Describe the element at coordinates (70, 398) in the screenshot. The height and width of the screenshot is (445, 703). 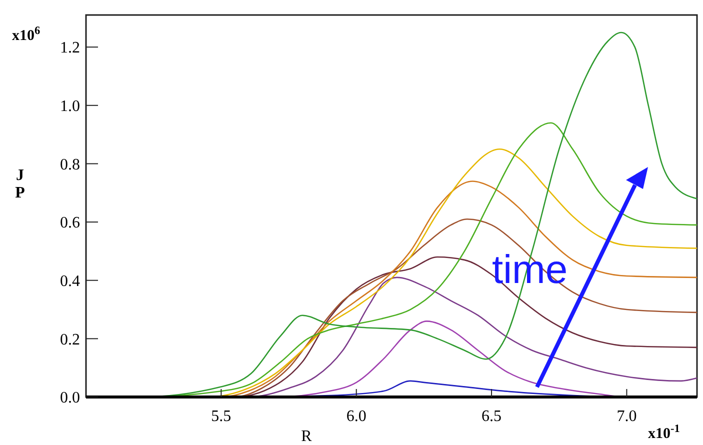
I see `y-tick-label: 0.0` at that location.